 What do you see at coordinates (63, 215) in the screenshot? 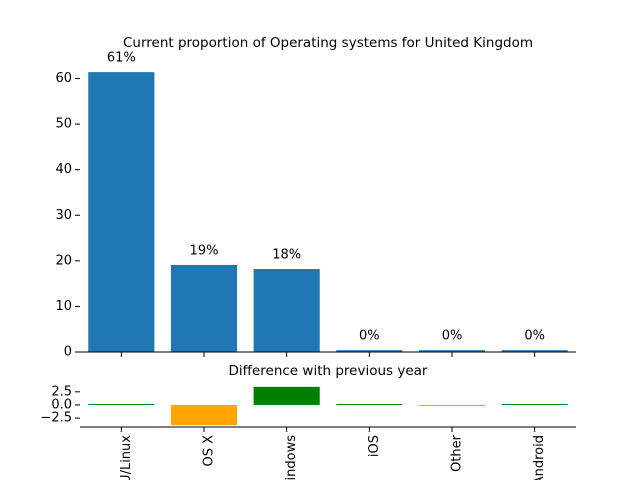
I see `y-tick-label: 30` at bounding box center [63, 215].